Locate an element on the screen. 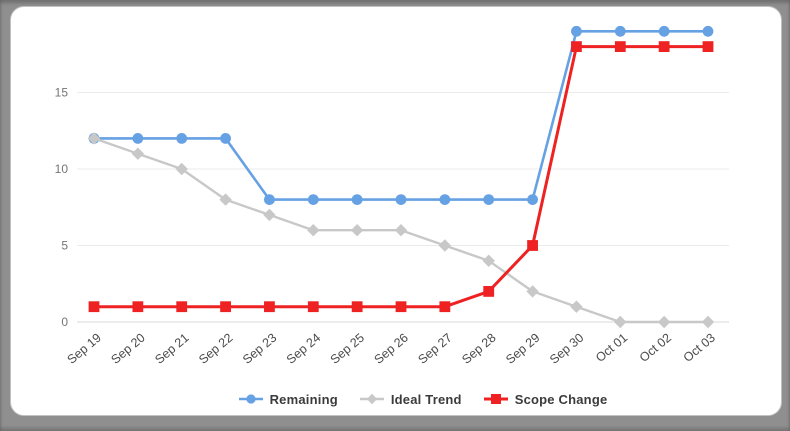  legend-label-scope-change: Scope Change is located at coordinates (561, 399).